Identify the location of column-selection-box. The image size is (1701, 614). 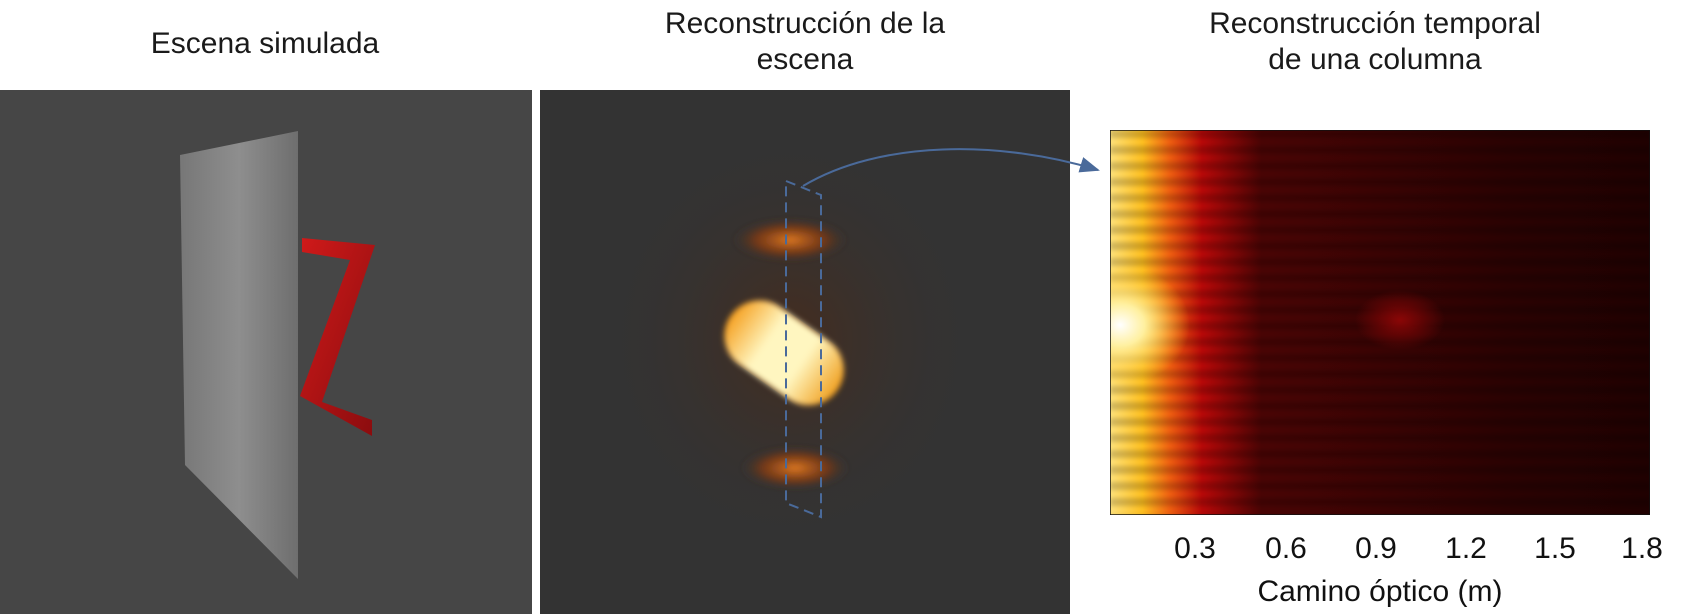
(803, 349).